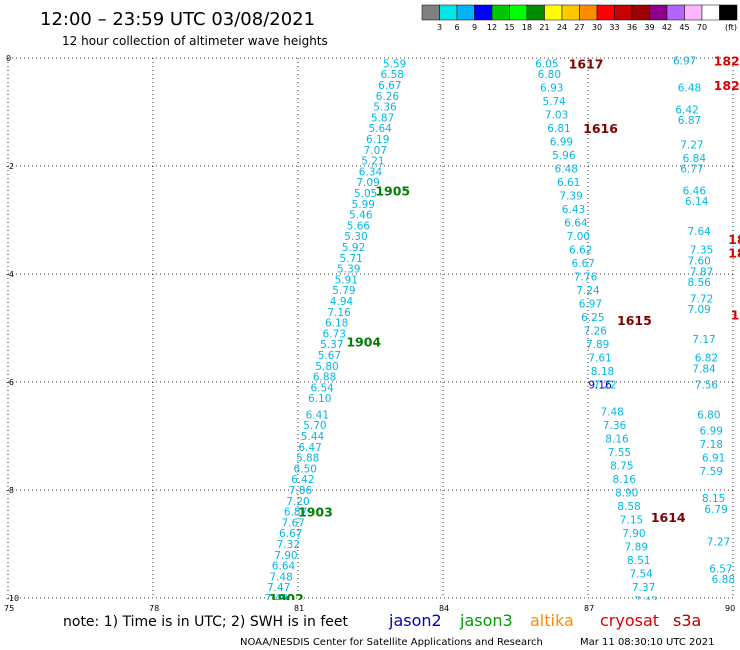  What do you see at coordinates (8, 58) in the screenshot?
I see `y-tick-label: 0` at bounding box center [8, 58].